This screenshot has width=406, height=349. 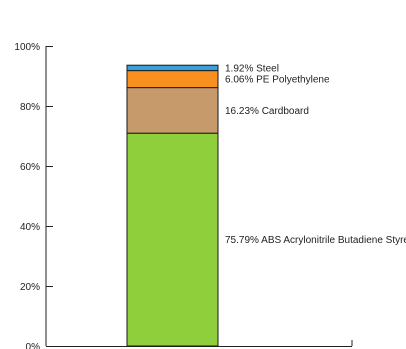 What do you see at coordinates (267, 111) in the screenshot?
I see `segment-label: 16.23% Cardboard` at bounding box center [267, 111].